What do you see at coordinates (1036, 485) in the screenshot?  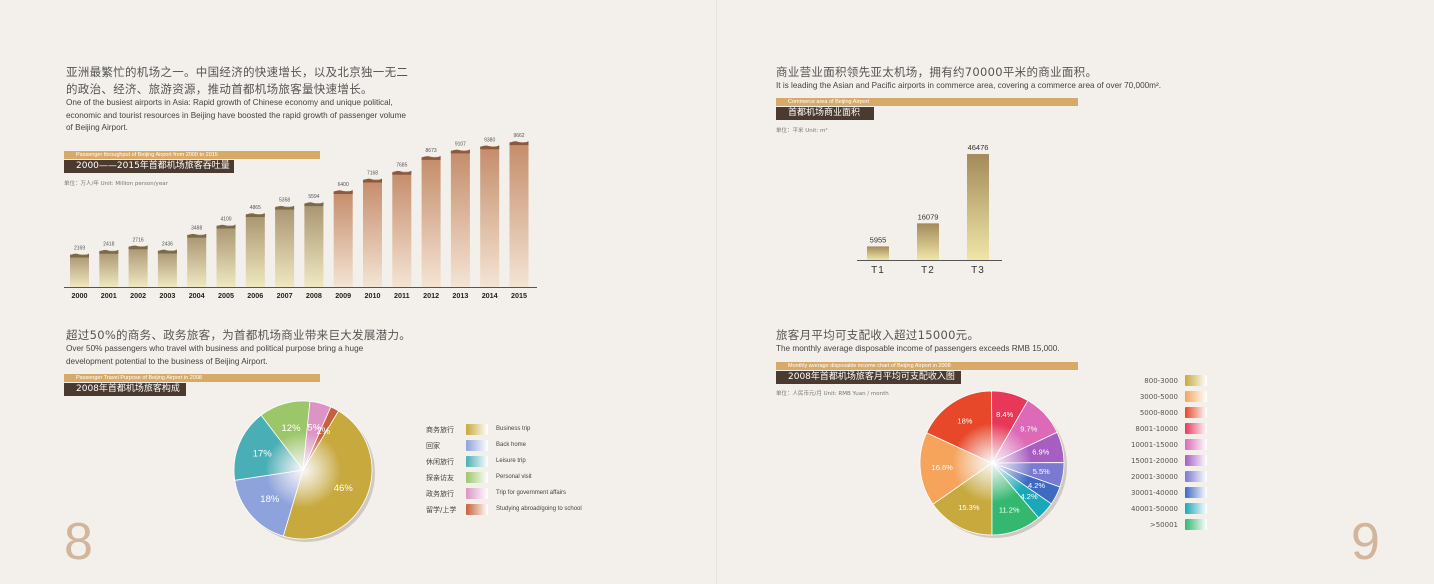 I see `income-pie-label-7: 4.2%` at bounding box center [1036, 485].